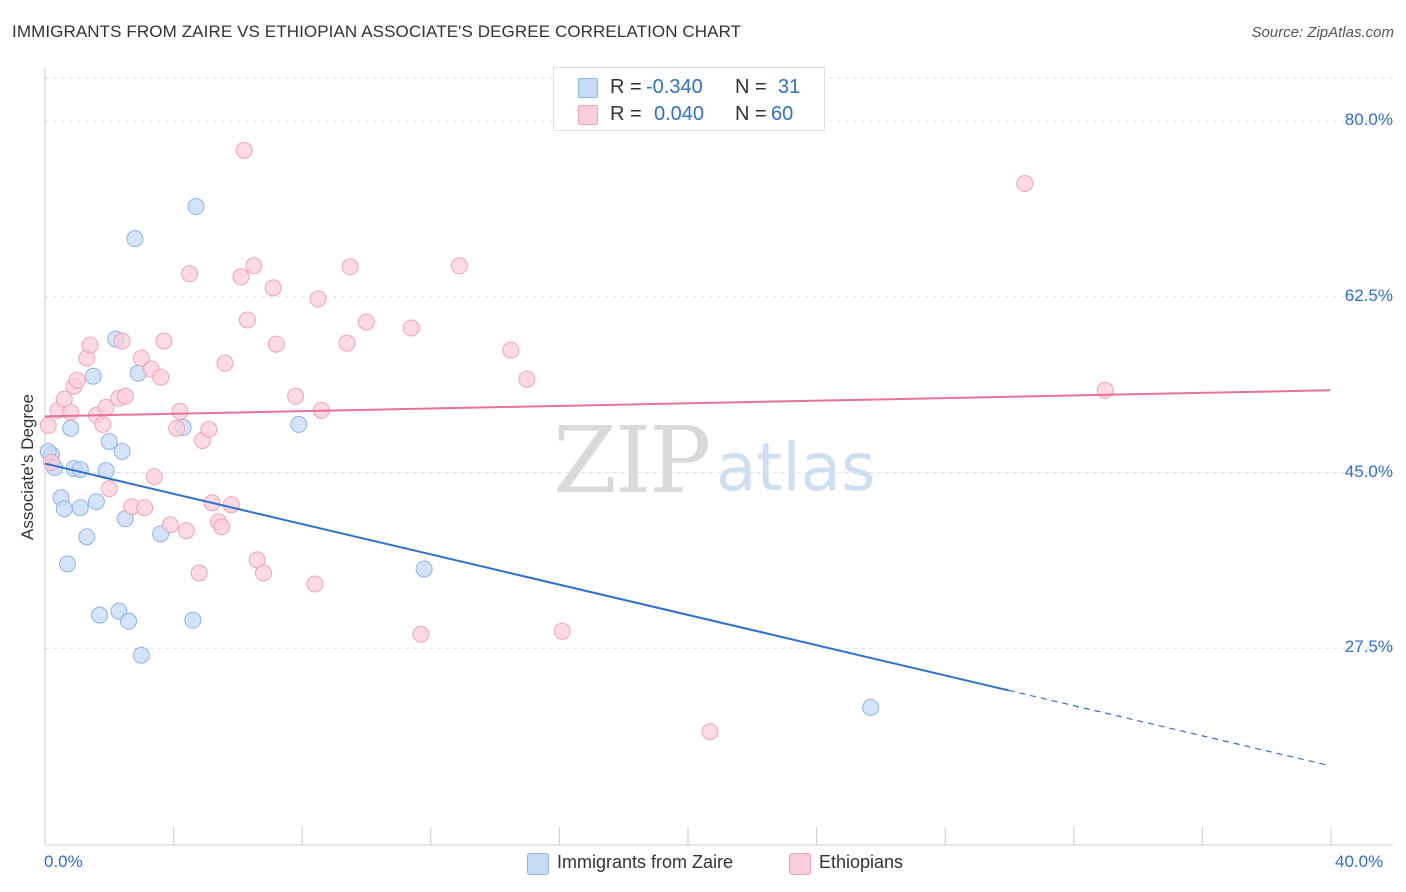 This screenshot has width=1406, height=892. What do you see at coordinates (1368, 295) in the screenshot?
I see `y-tick-label: 62.5%` at bounding box center [1368, 295].